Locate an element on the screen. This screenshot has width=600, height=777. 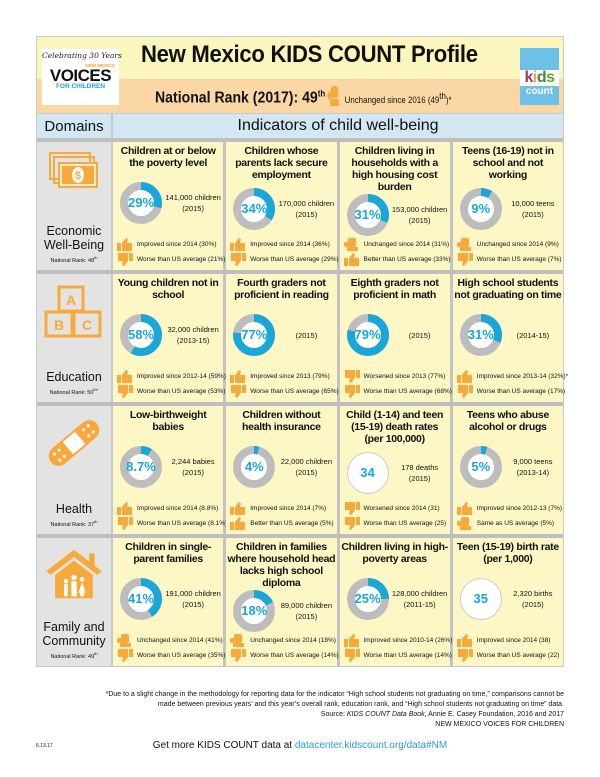
rank-label: National Rank (2017): 49 is located at coordinates (236, 98).